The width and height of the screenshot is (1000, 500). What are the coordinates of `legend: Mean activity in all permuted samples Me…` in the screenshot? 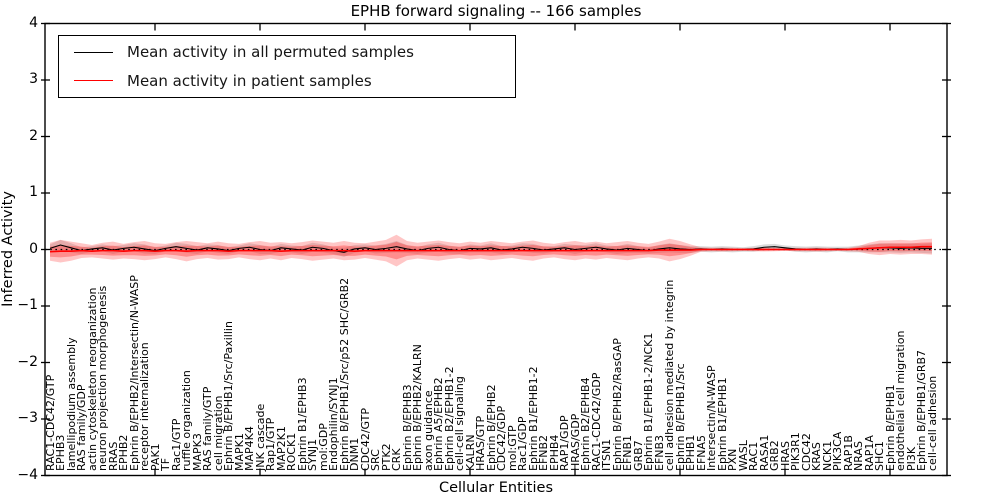 It's located at (287, 66).